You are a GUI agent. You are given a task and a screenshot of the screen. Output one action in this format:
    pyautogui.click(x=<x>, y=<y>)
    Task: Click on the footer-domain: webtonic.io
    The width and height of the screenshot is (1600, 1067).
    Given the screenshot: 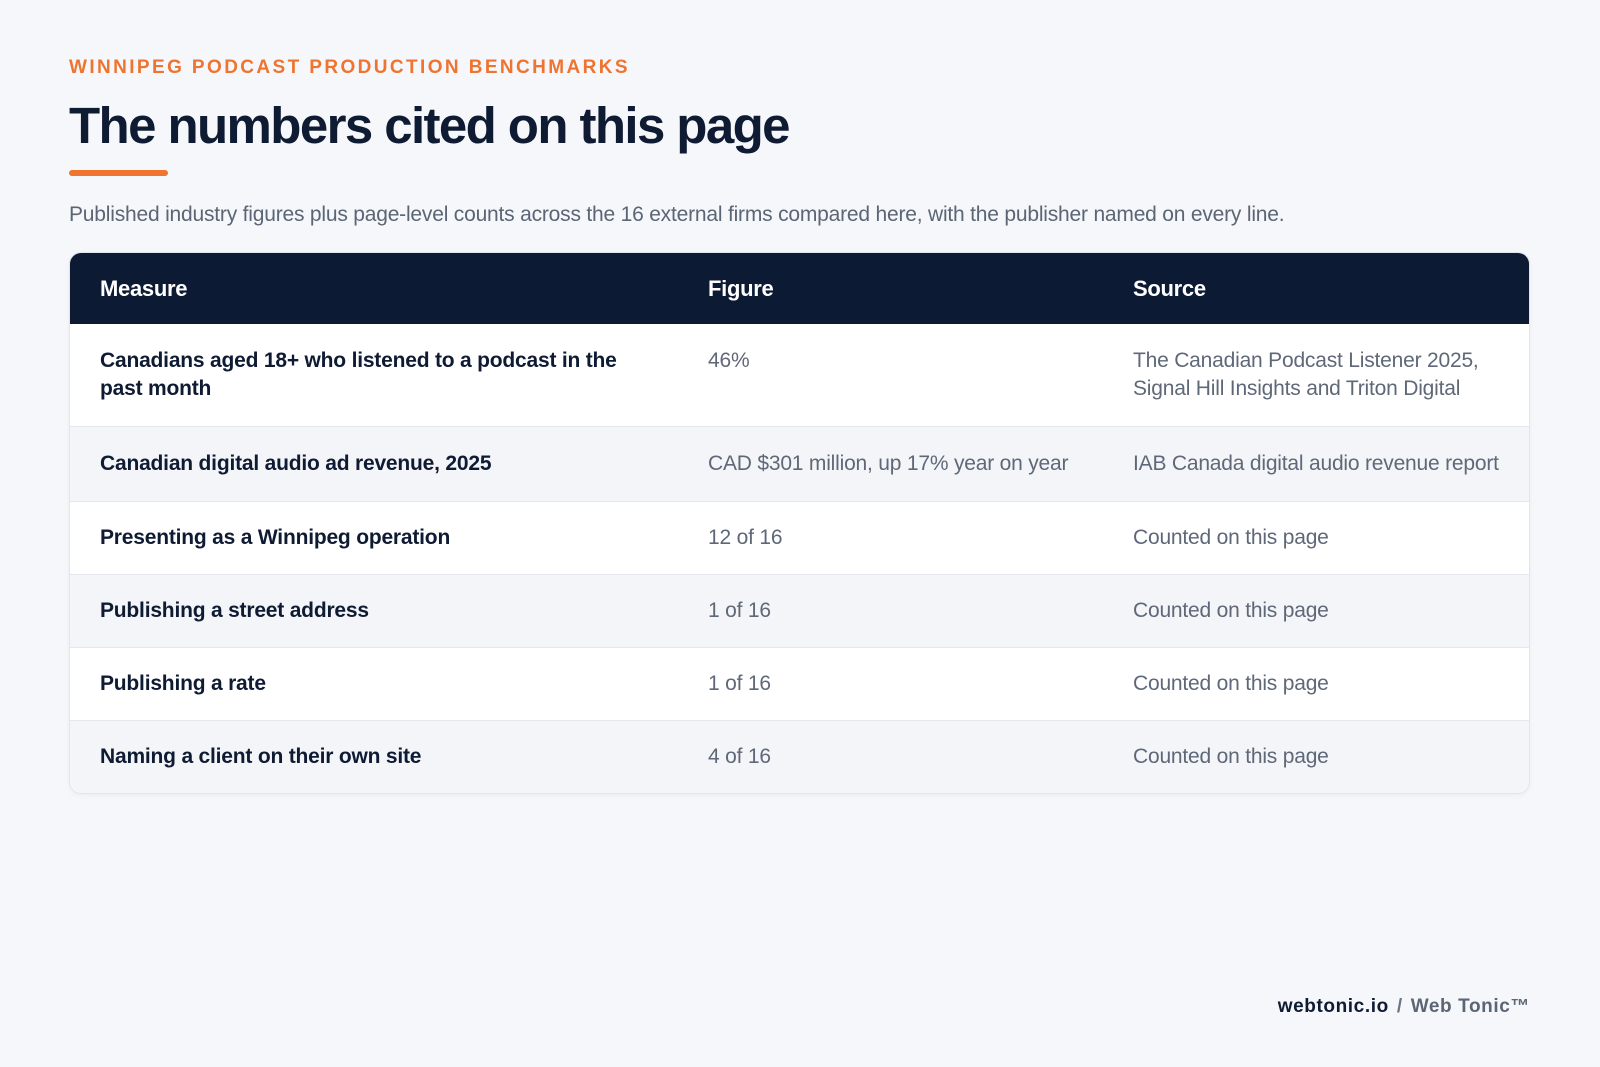 What is the action you would take?
    pyautogui.click(x=1333, y=1006)
    